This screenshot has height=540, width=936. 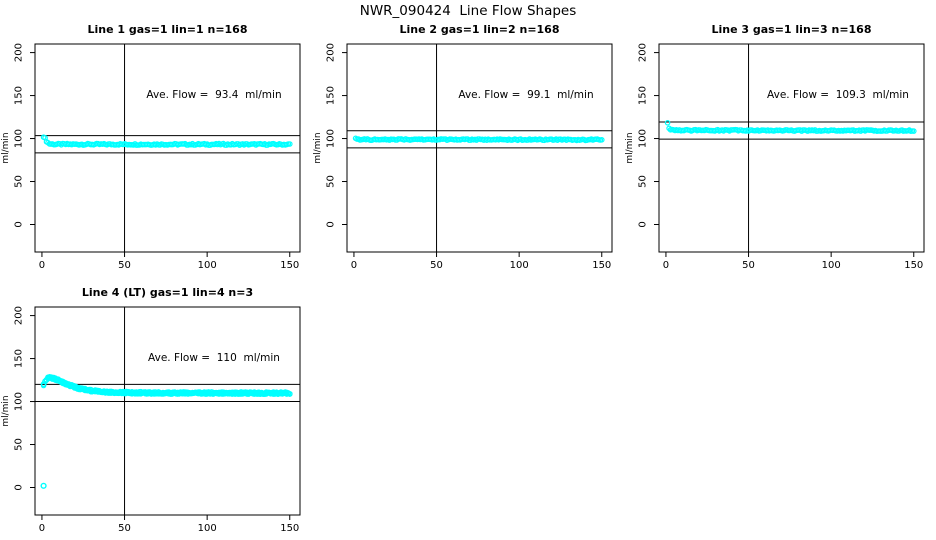 I want to click on ave-flow-annotation: Ave. Flow = 109.3 ml/min, so click(x=838, y=95).